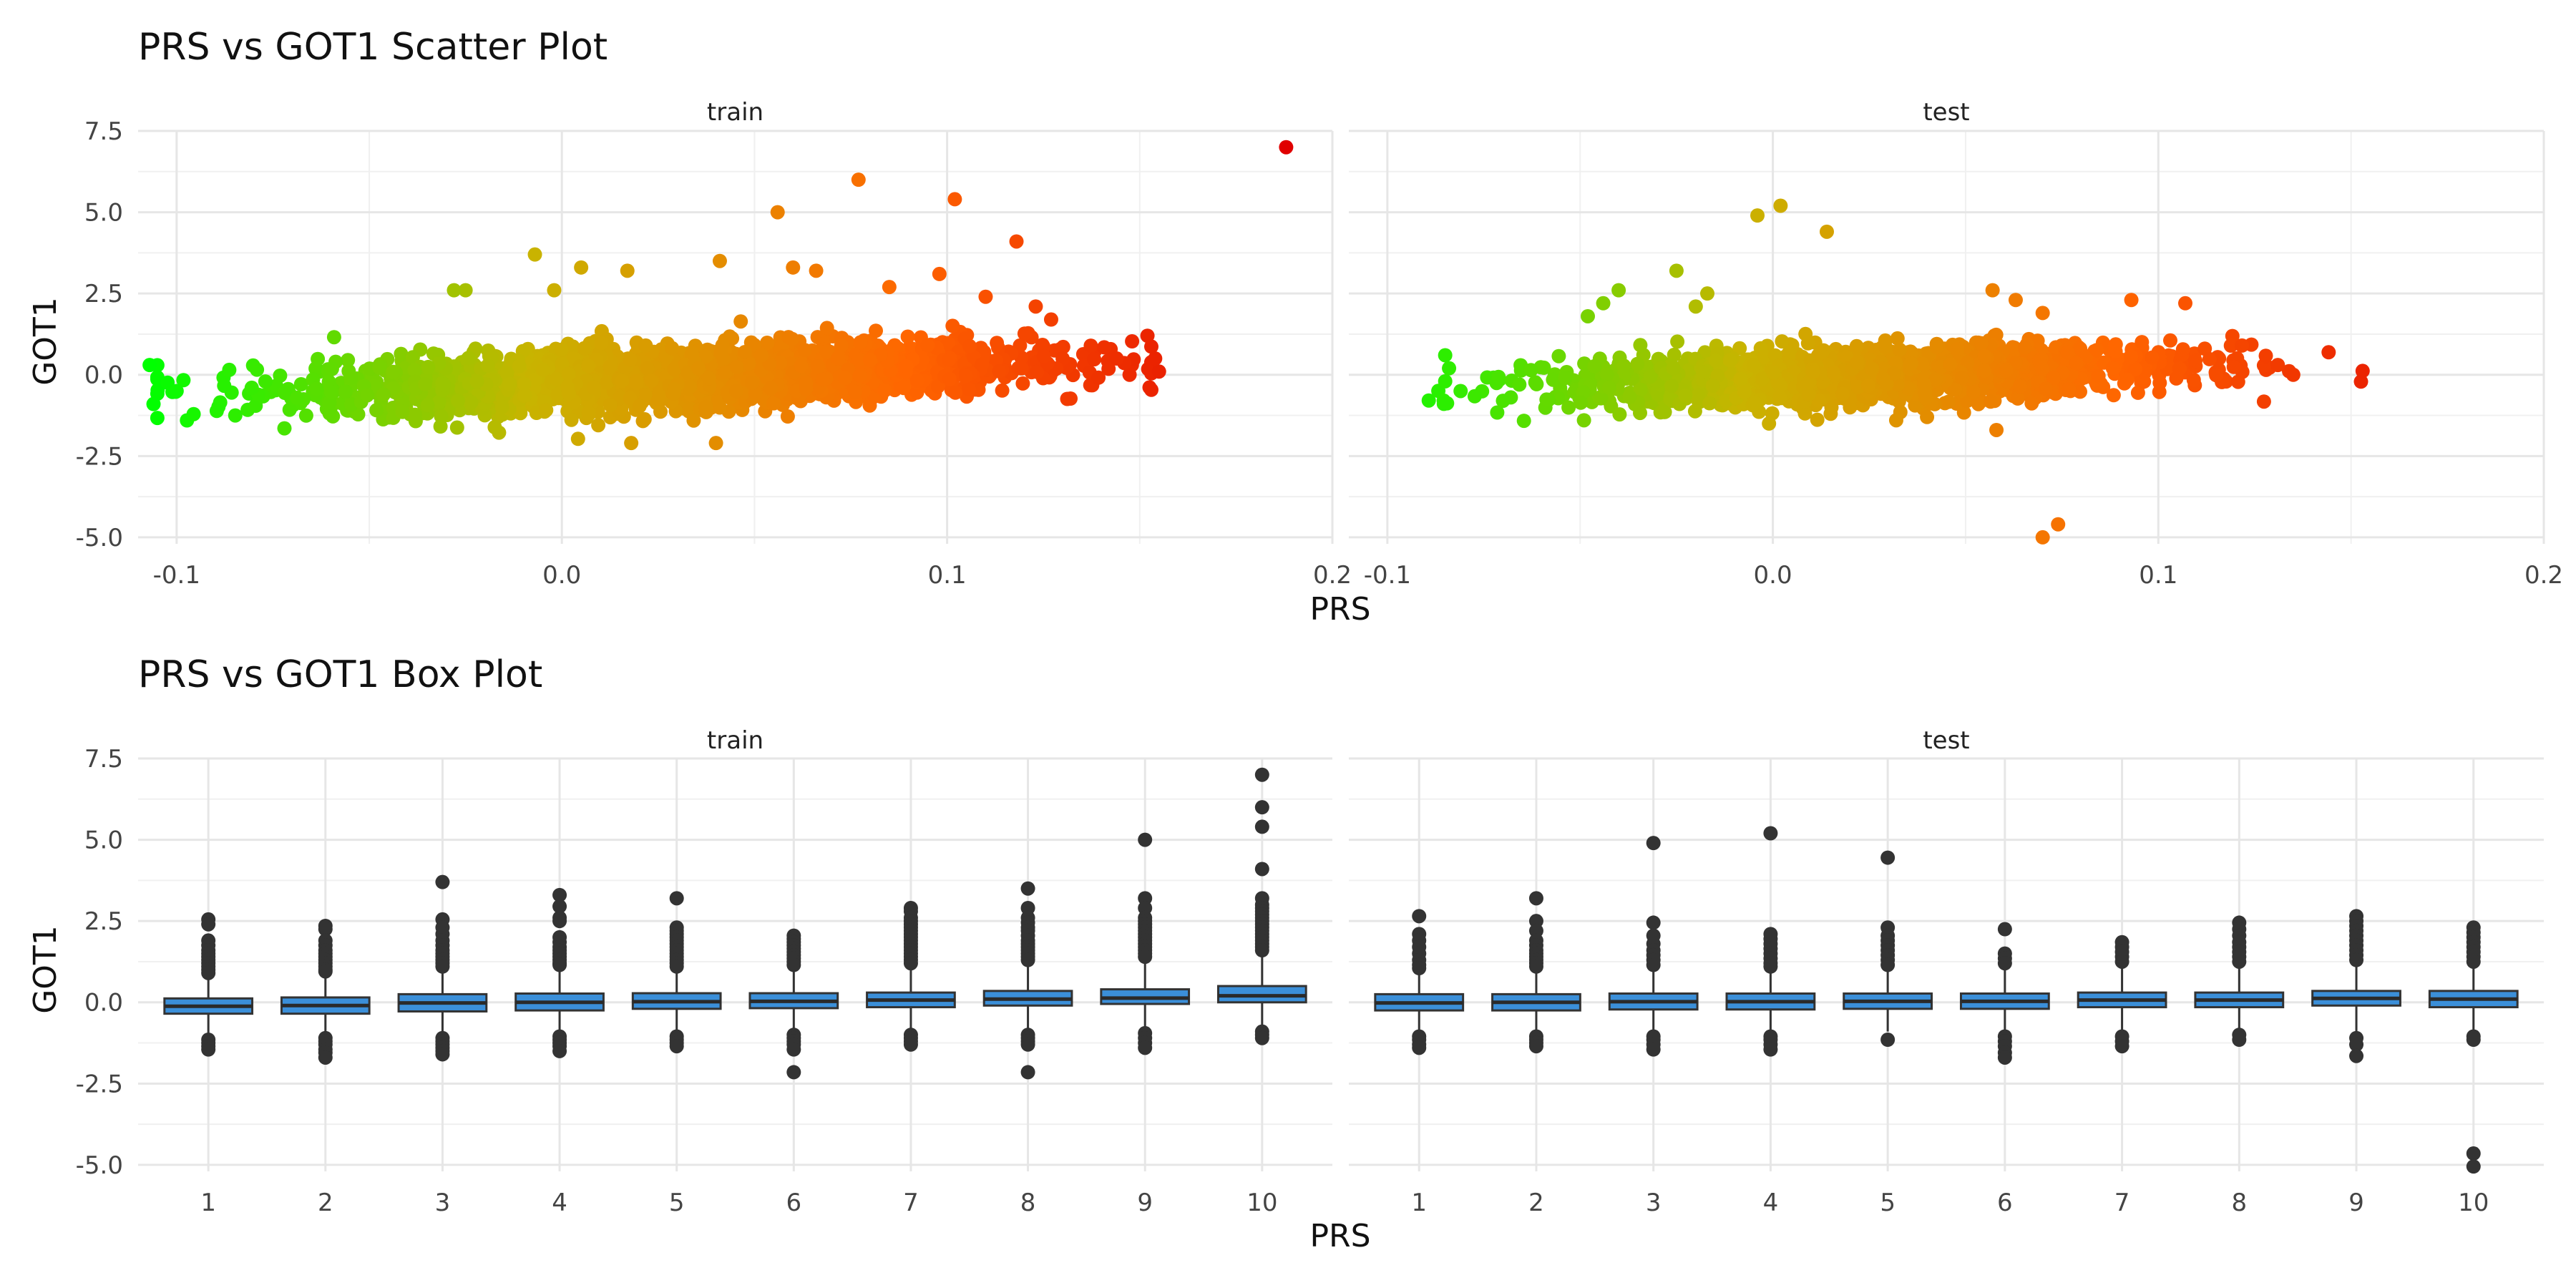  What do you see at coordinates (103, 213) in the screenshot?
I see `scatter-y-tick-label: 5.0` at bounding box center [103, 213].